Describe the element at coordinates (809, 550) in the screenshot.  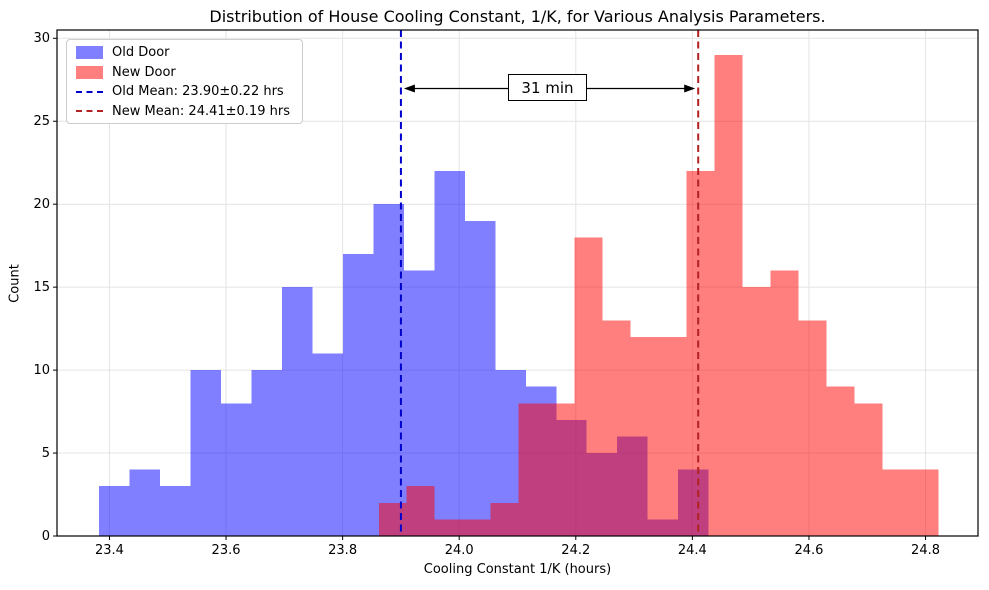
I see `x-tick-label: 24.6` at that location.